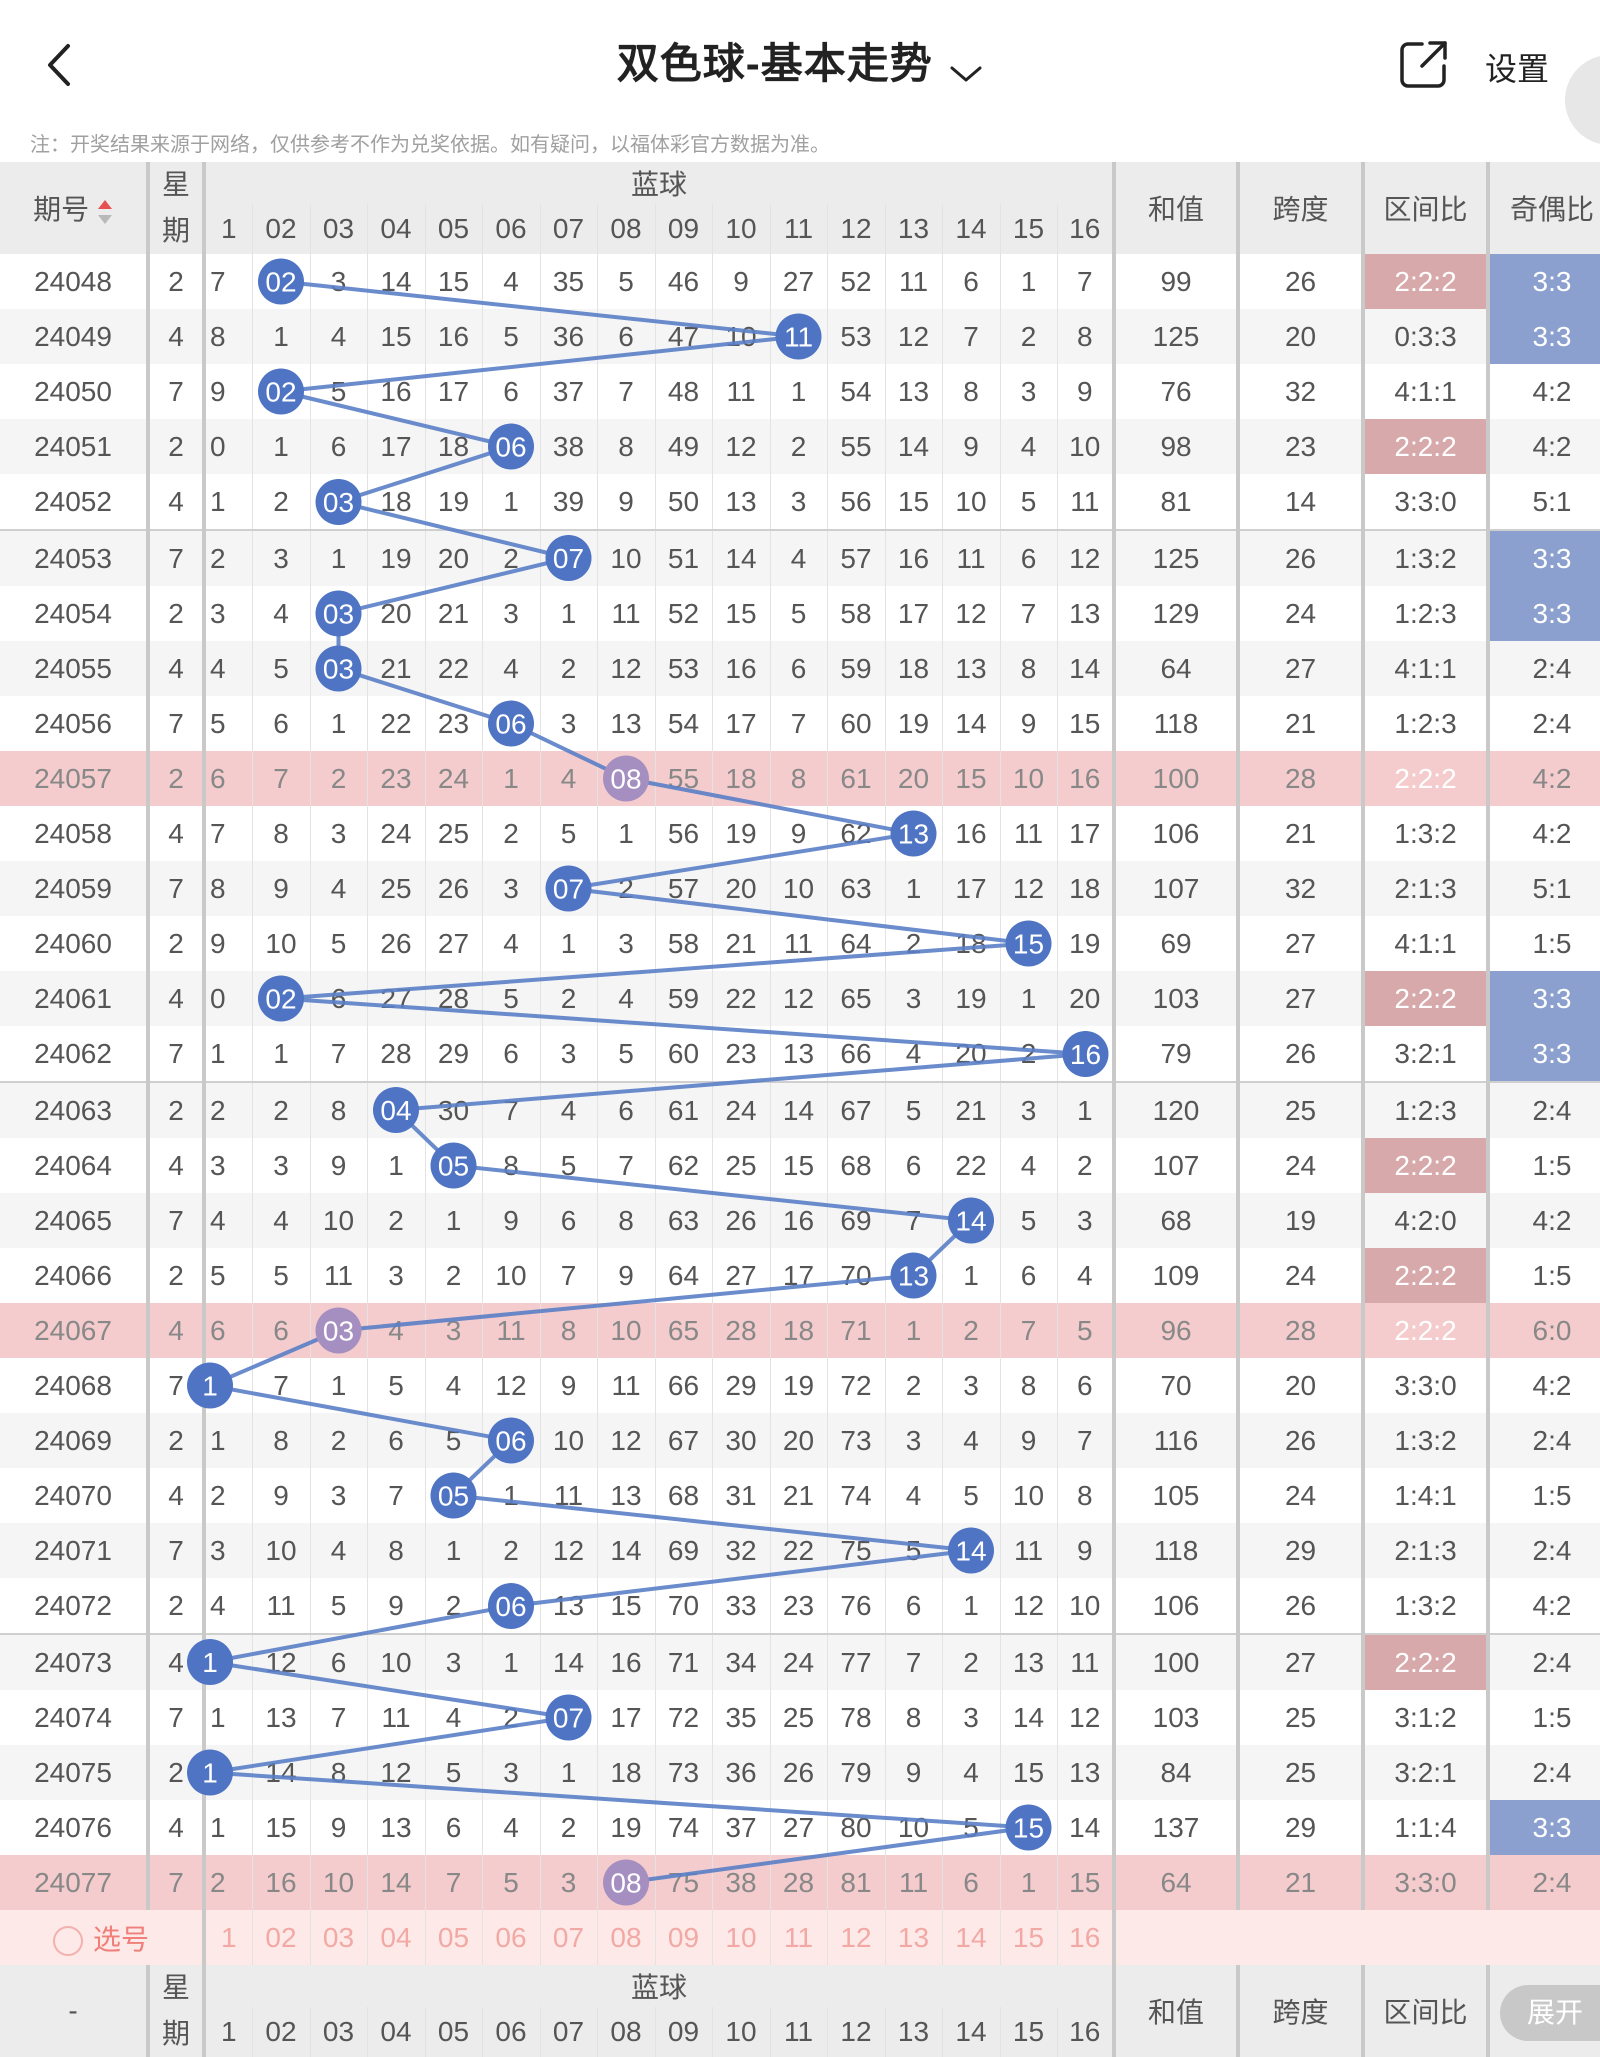 This screenshot has width=1600, height=2057. Describe the element at coordinates (511, 1937) in the screenshot. I see `pick-number-cell: 06` at that location.